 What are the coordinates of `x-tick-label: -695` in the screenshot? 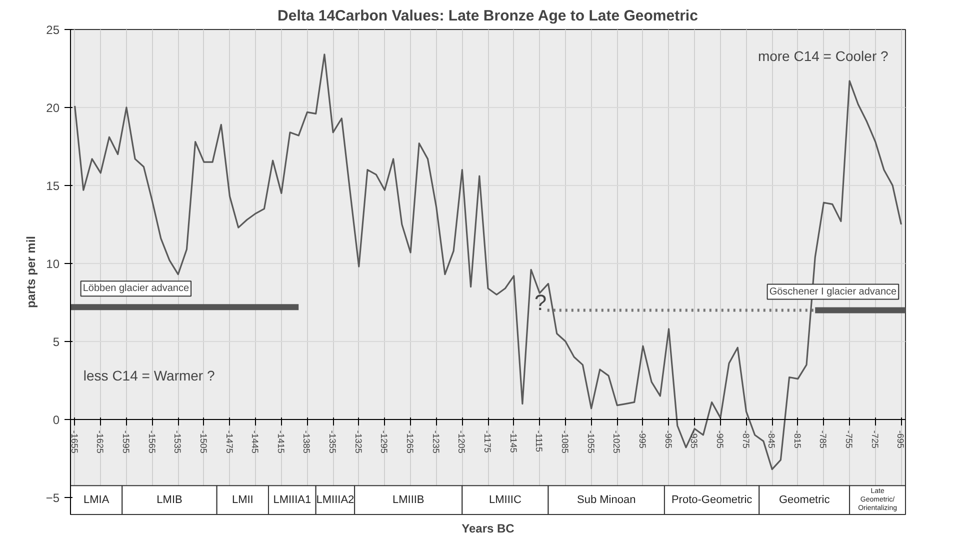 It's located at (901, 439).